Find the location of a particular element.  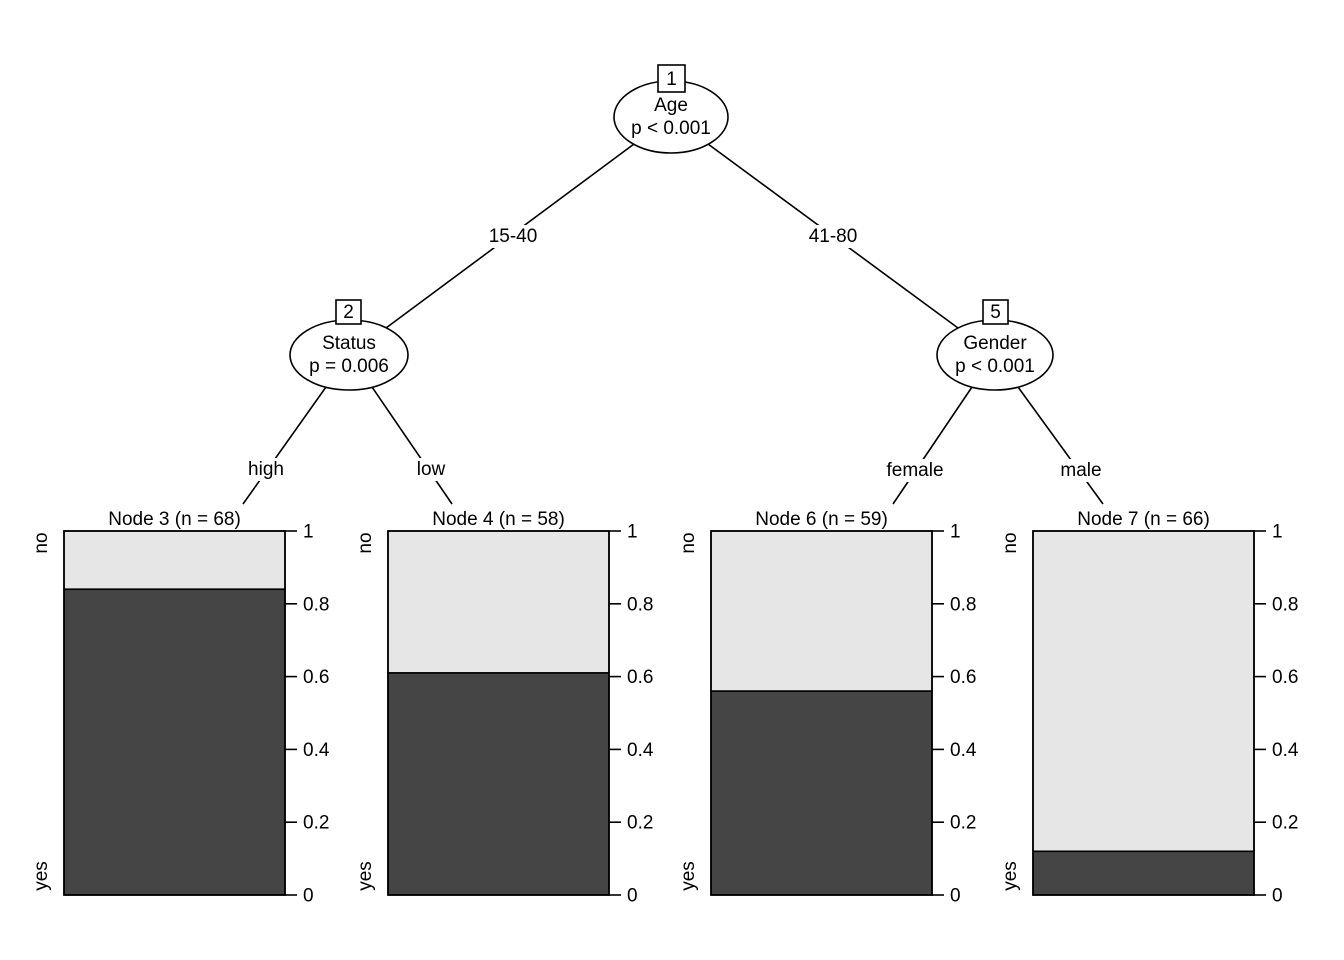

node-id: 5 is located at coordinates (995, 312).